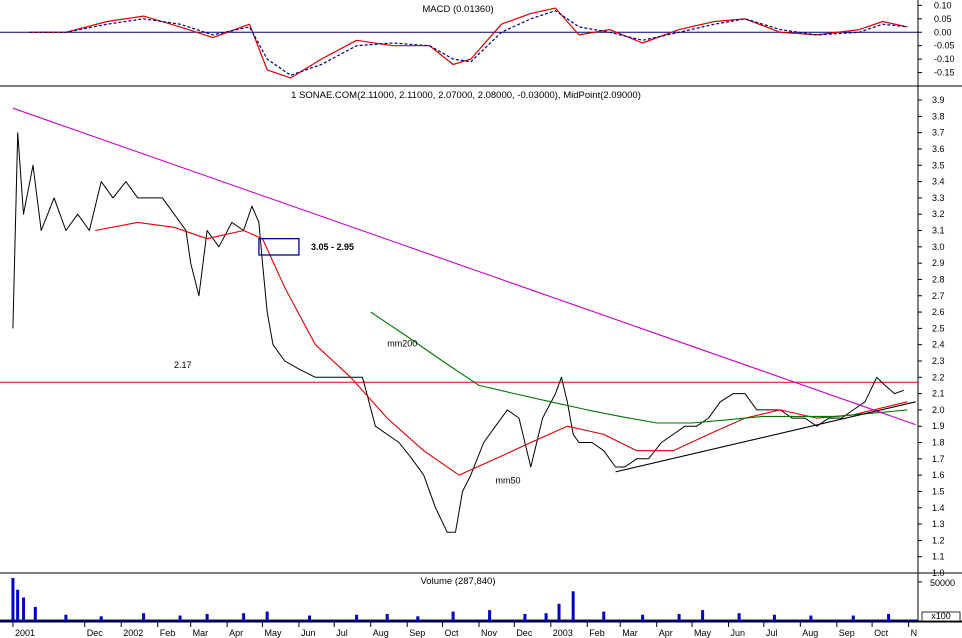 The image size is (962, 638). I want to click on x-tick-label: Nov, so click(489, 633).